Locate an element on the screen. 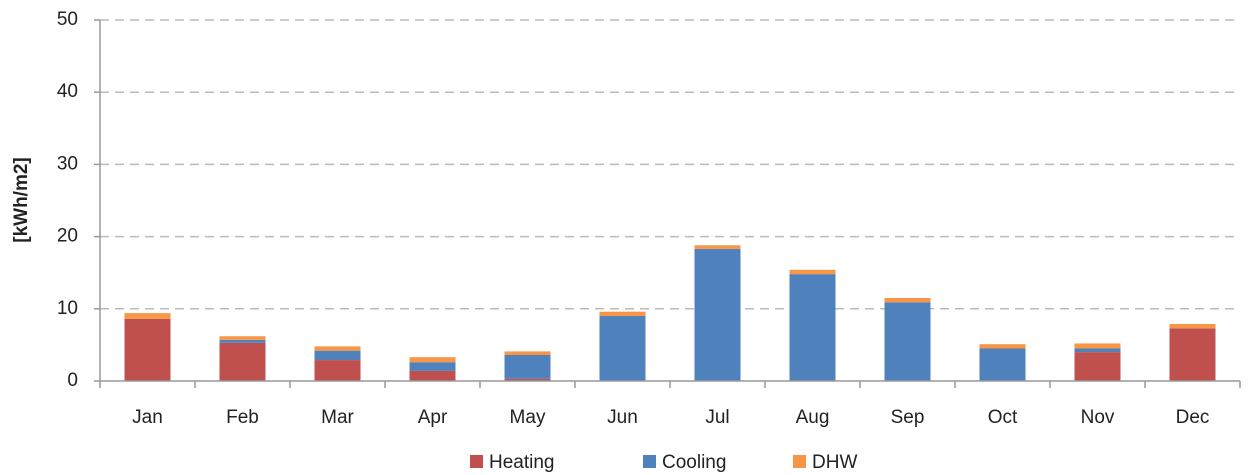 This screenshot has height=475, width=1254. y-axis-label: [kWh/m2] is located at coordinates (21, 200).